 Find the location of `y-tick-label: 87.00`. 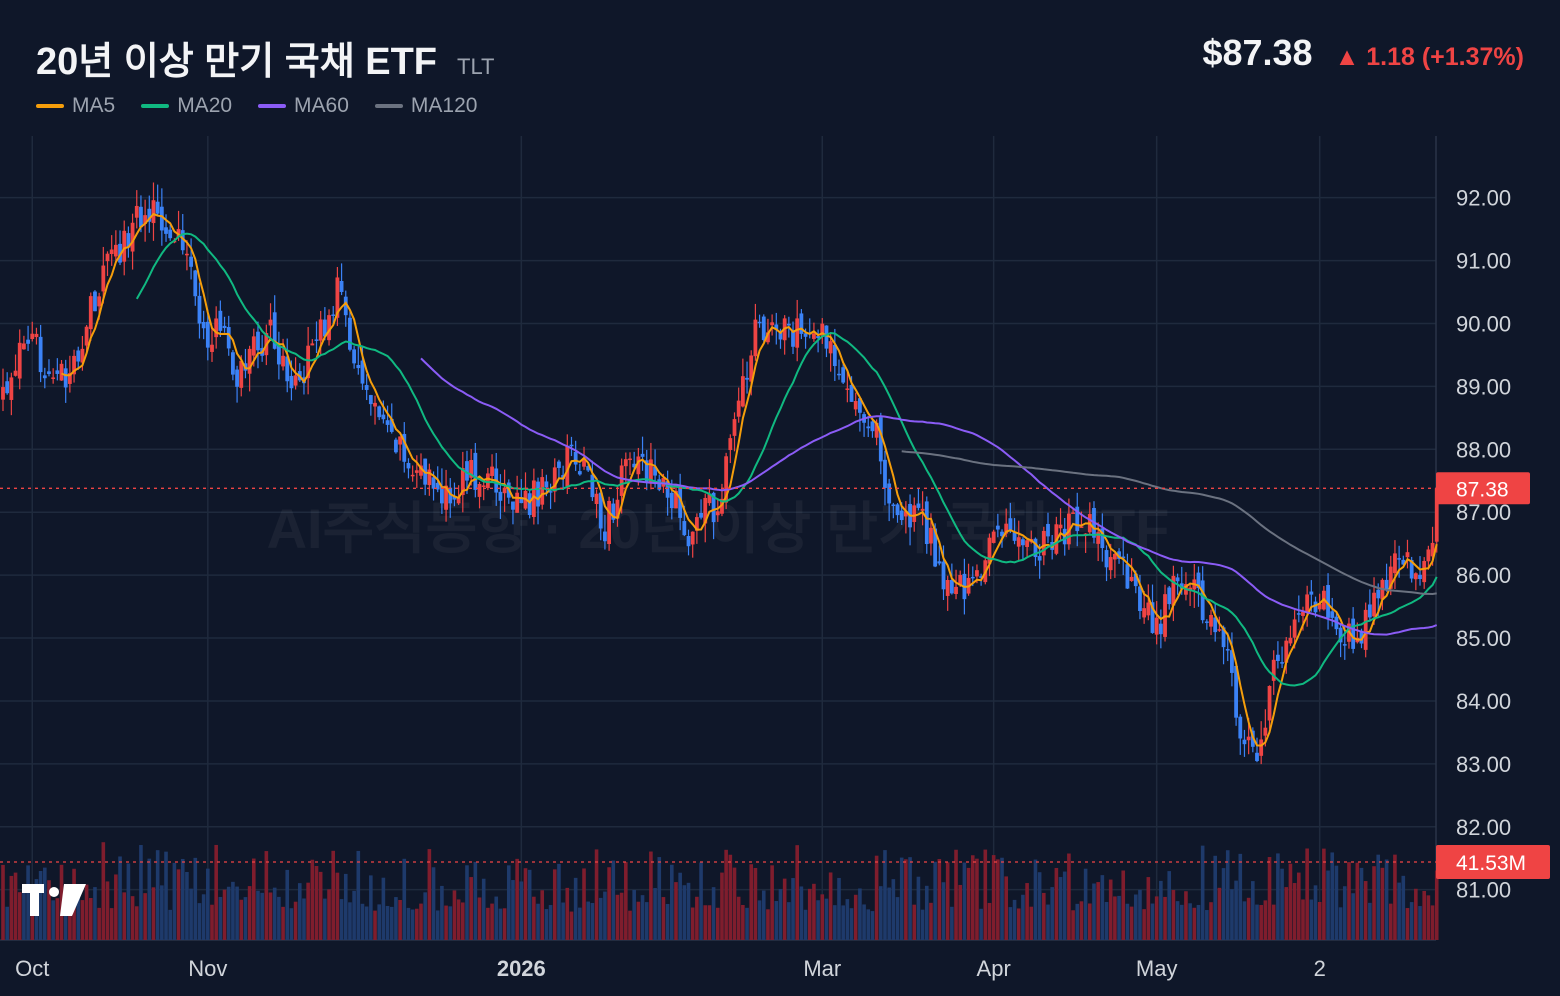

y-tick-label: 87.00 is located at coordinates (1483, 512).